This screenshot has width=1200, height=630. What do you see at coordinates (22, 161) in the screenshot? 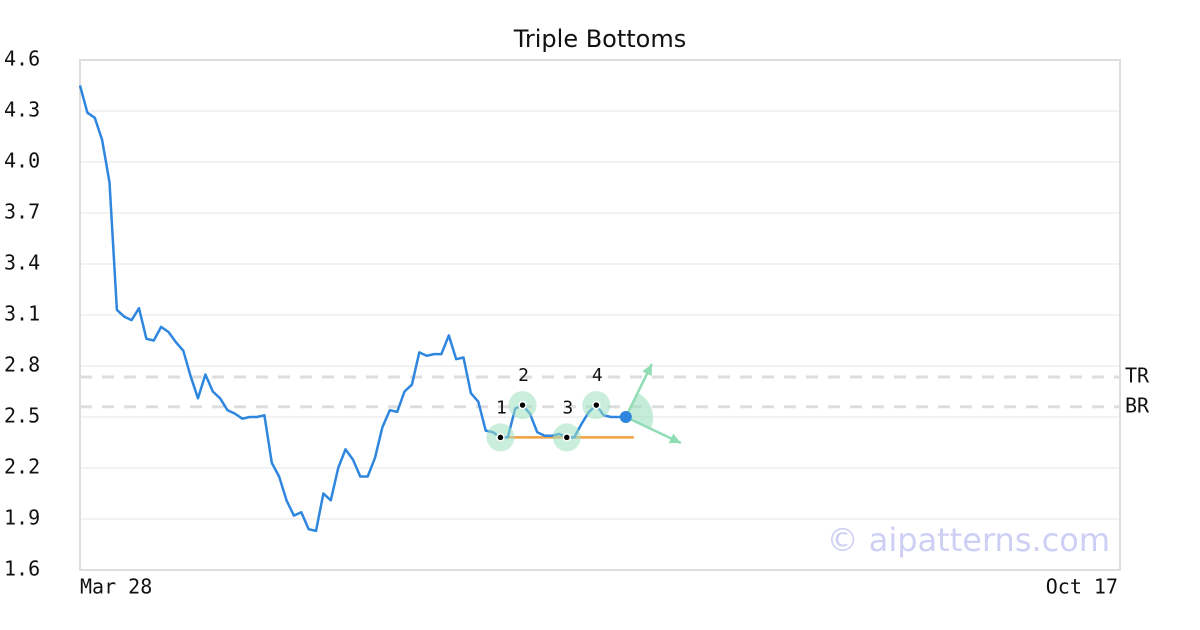
I see `y-tick-label: 4.0` at bounding box center [22, 161].